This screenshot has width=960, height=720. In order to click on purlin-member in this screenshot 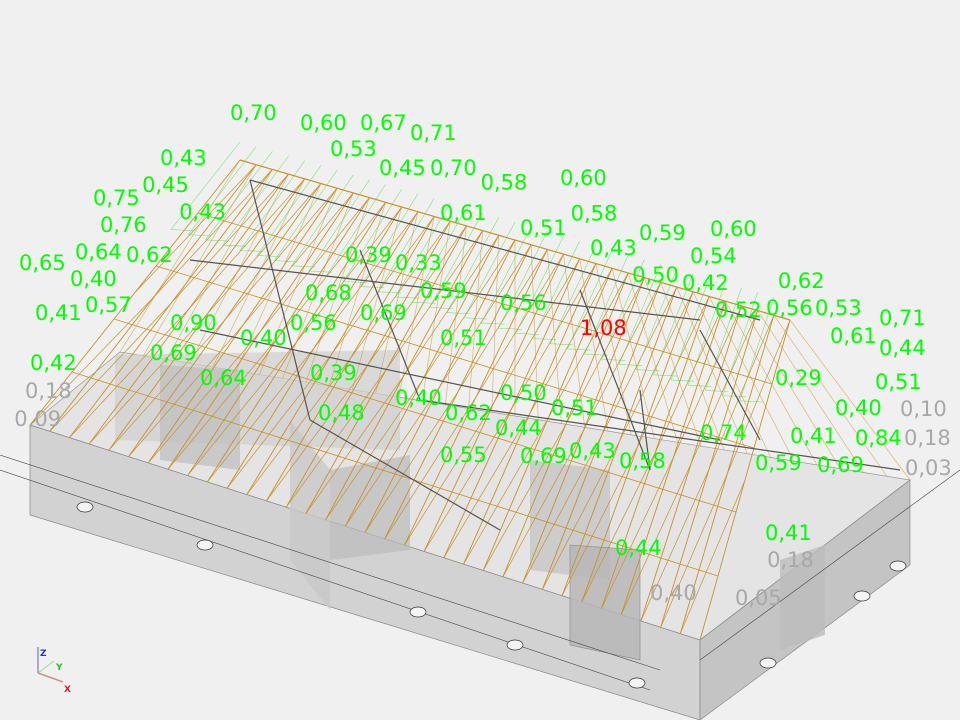, I will do `click(485, 298)`.